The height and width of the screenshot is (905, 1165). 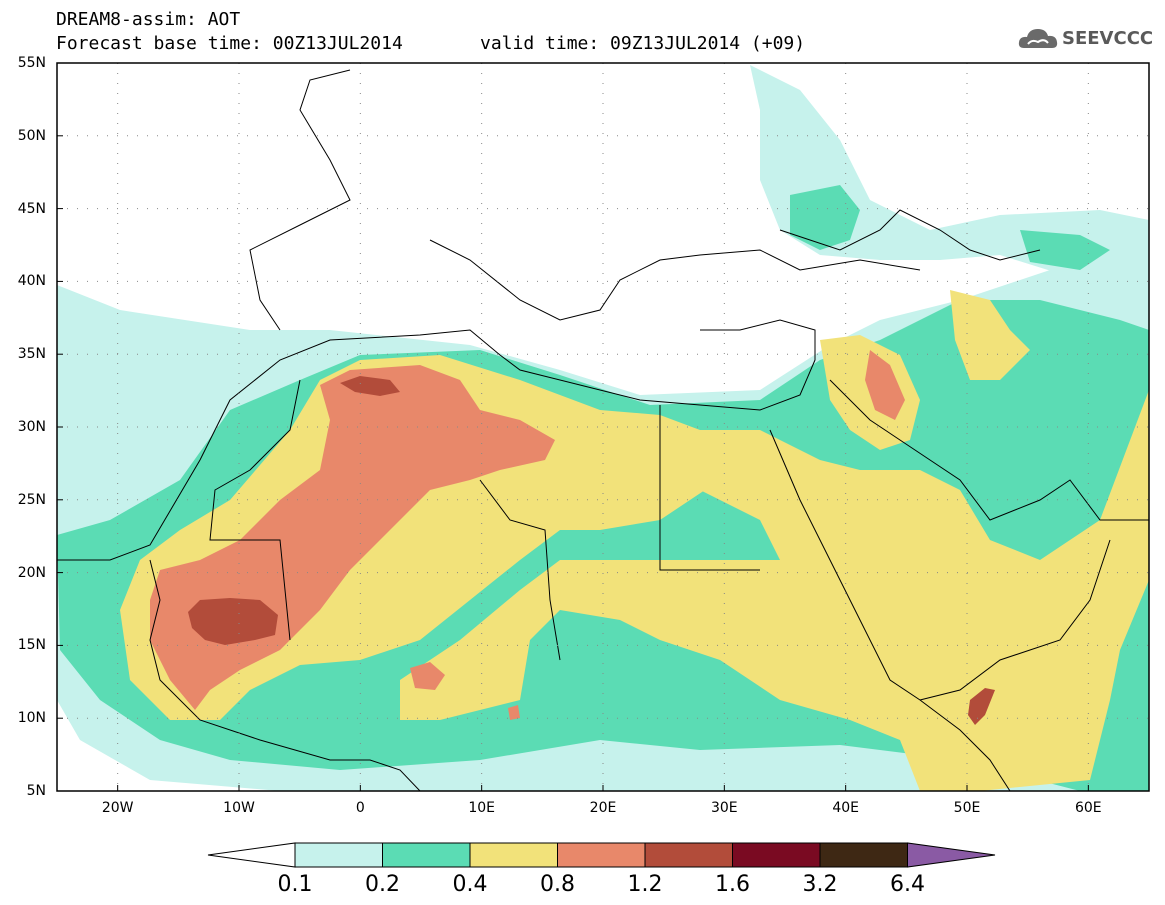 What do you see at coordinates (951, 855) in the screenshot?
I see `colorbar-over-arrow` at bounding box center [951, 855].